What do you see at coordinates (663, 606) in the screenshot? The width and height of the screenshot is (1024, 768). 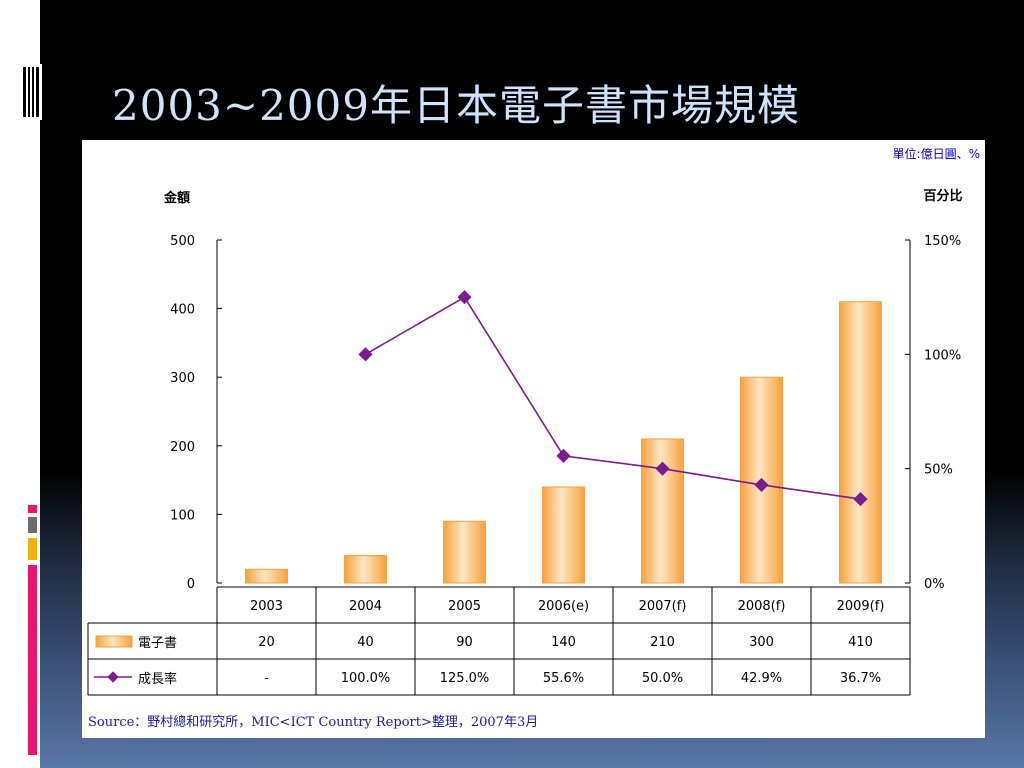 I see `category-label: 2007(f)` at bounding box center [663, 606].